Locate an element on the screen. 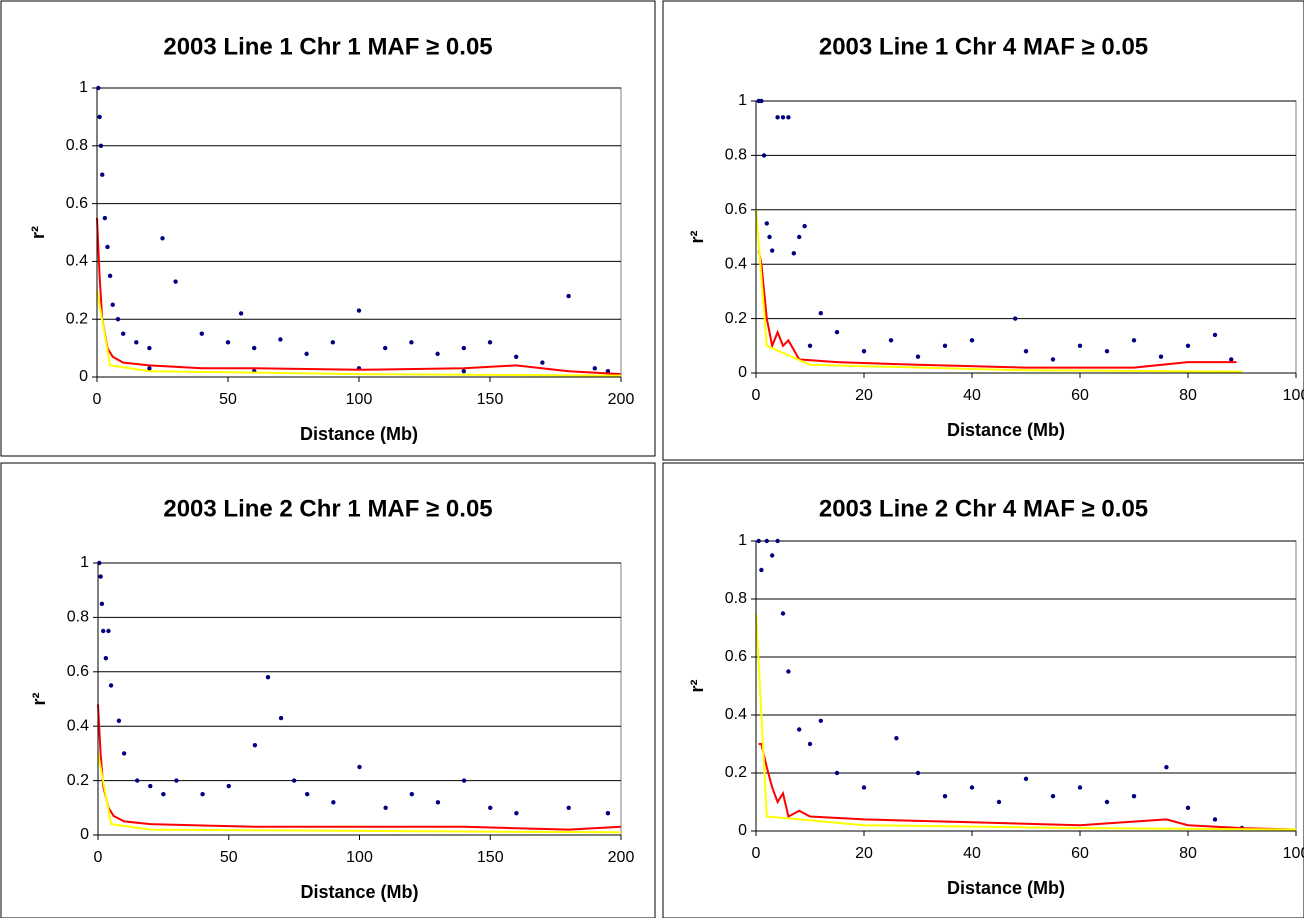 The height and width of the screenshot is (918, 1304). y-tick-label: 1 is located at coordinates (83, 87).